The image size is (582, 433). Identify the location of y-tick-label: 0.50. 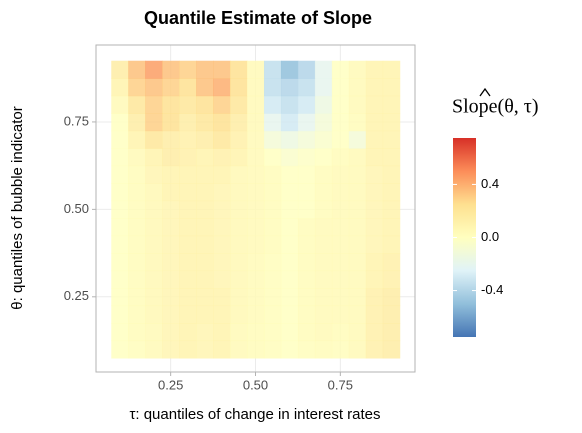
(76, 208).